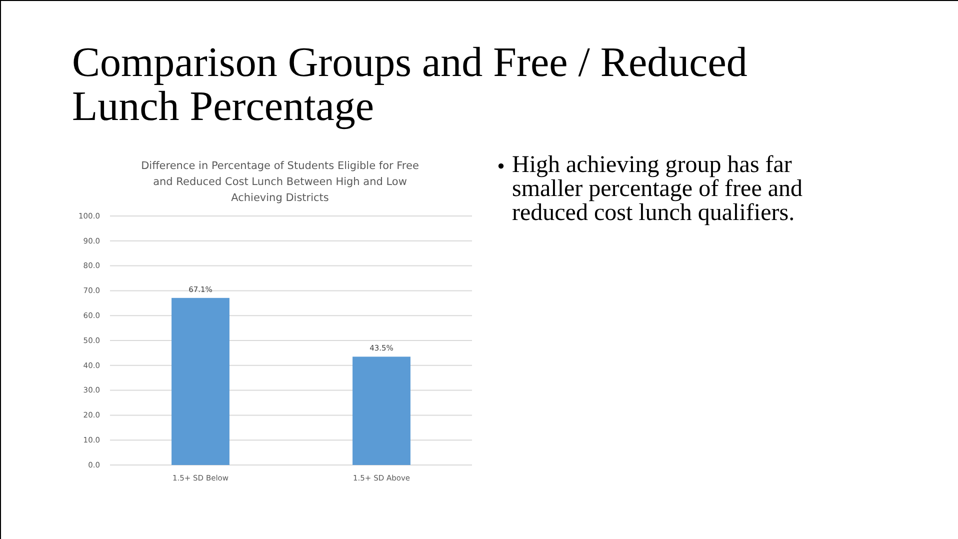 This screenshot has height=539, width=958. What do you see at coordinates (410, 85) in the screenshot?
I see `chart-title: Comparison Groups and Free / Reduced Lunch Percentage` at bounding box center [410, 85].